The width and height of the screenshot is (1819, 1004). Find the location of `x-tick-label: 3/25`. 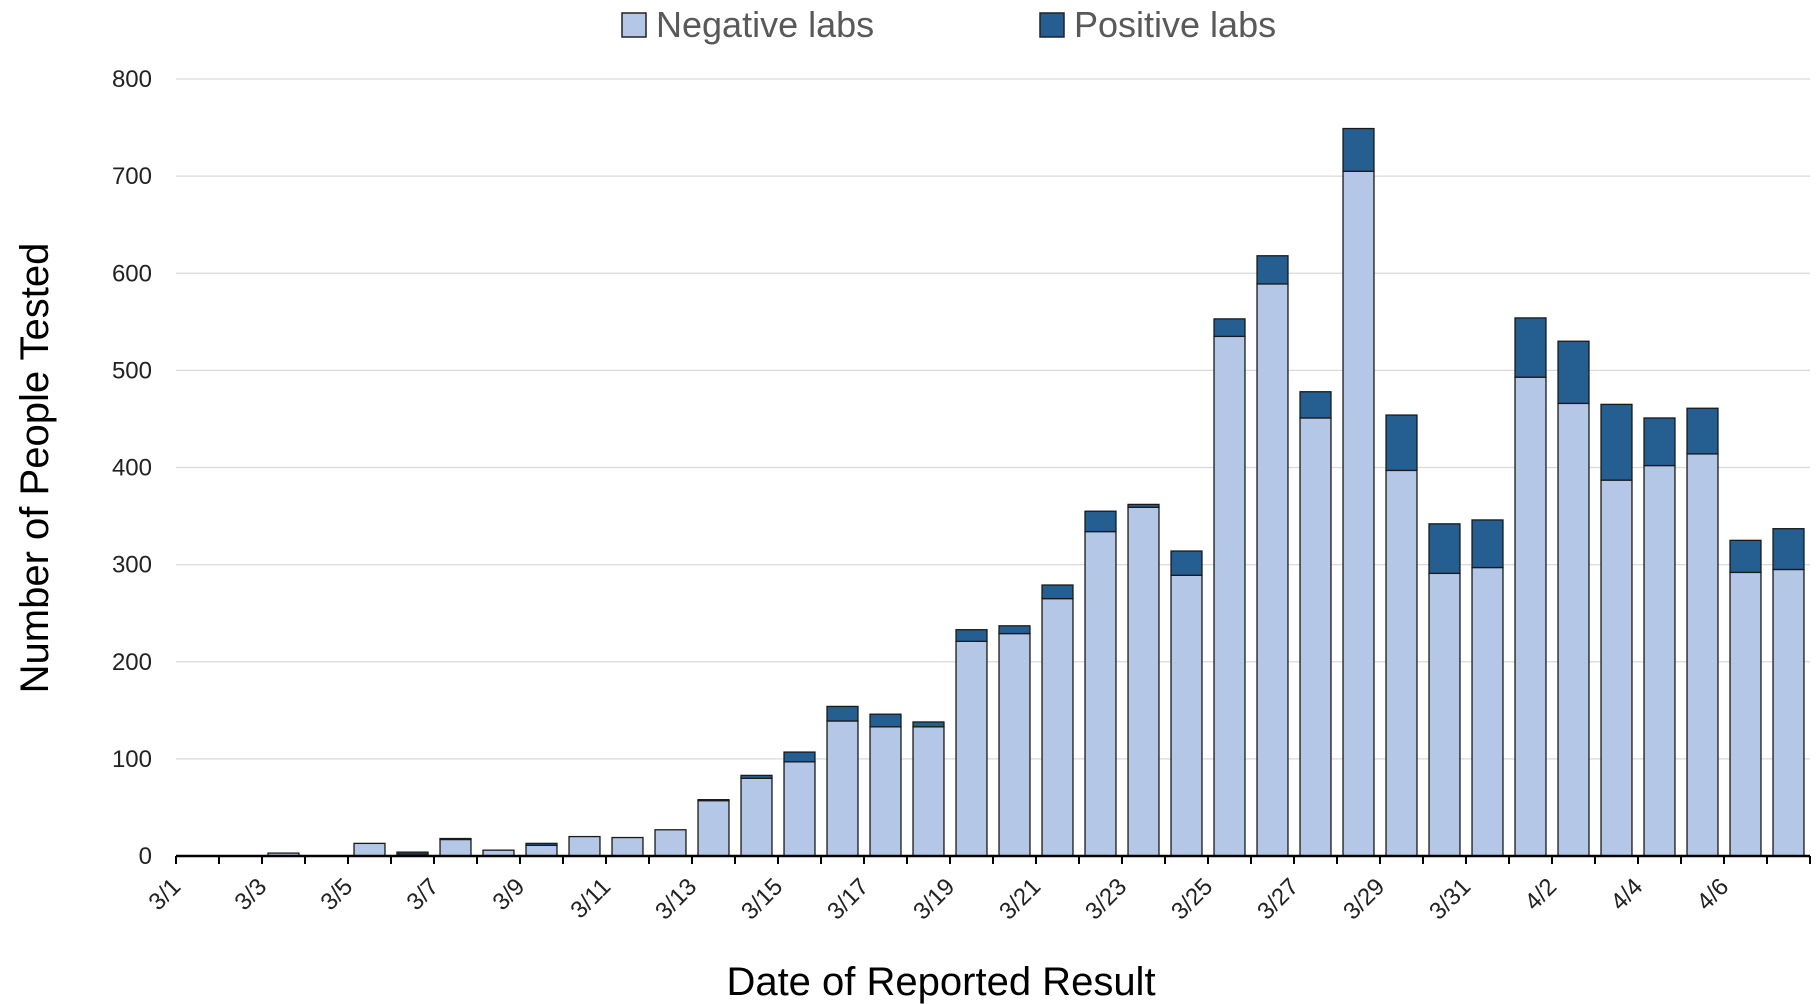

x-tick-label: 3/25 is located at coordinates (1192, 899).